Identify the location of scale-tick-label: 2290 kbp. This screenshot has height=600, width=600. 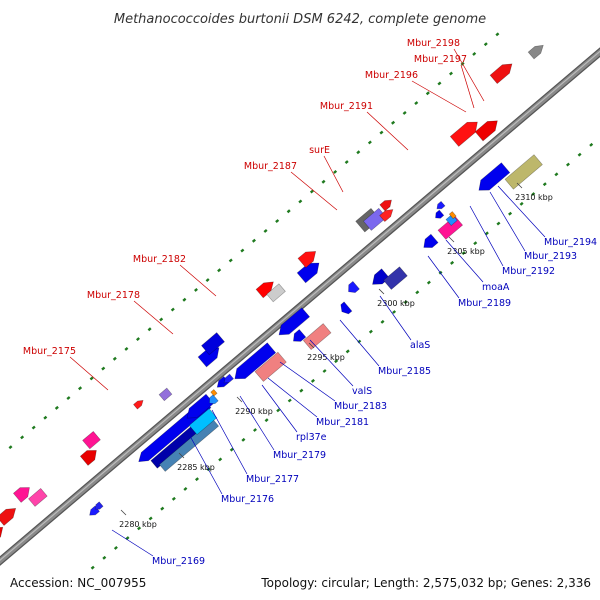
(254, 411).